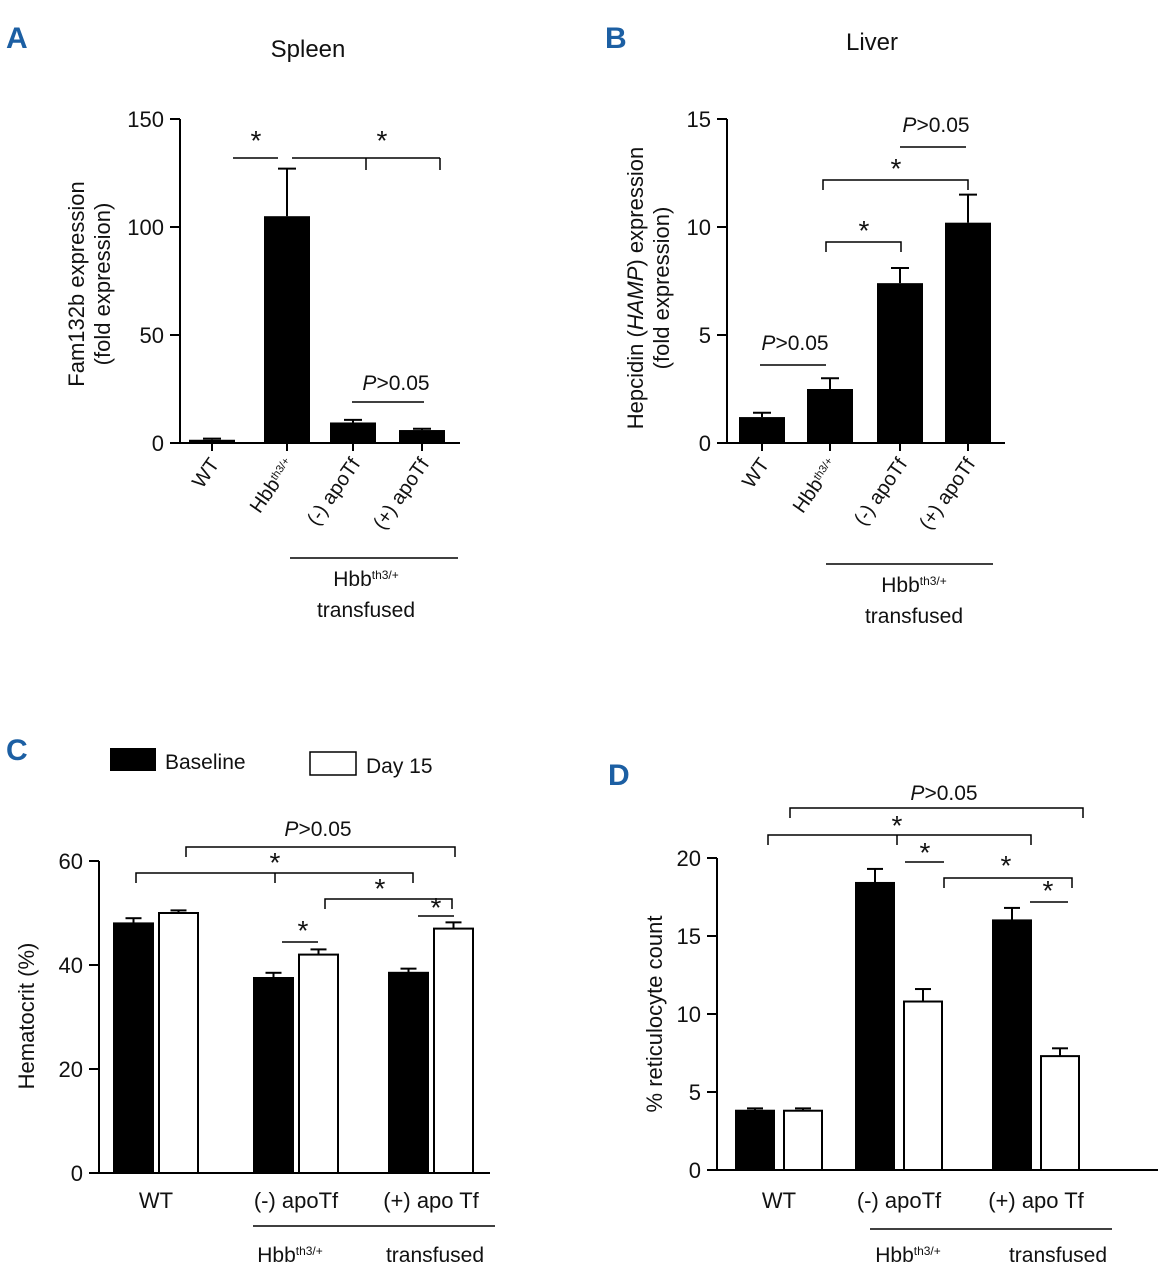 Image resolution: width=1169 pixels, height=1280 pixels. I want to click on chart-d-star-1: *, so click(897, 825).